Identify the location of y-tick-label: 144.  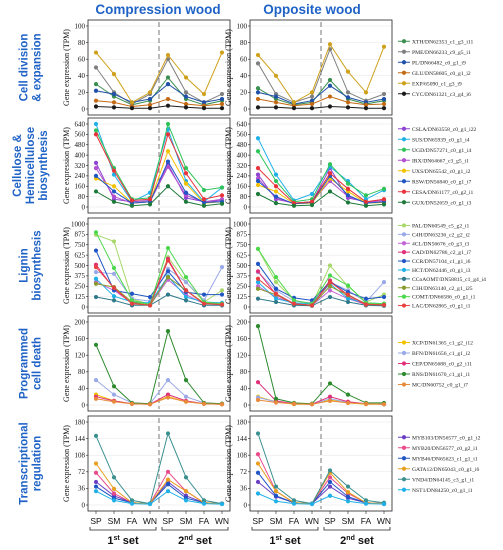
(242, 439).